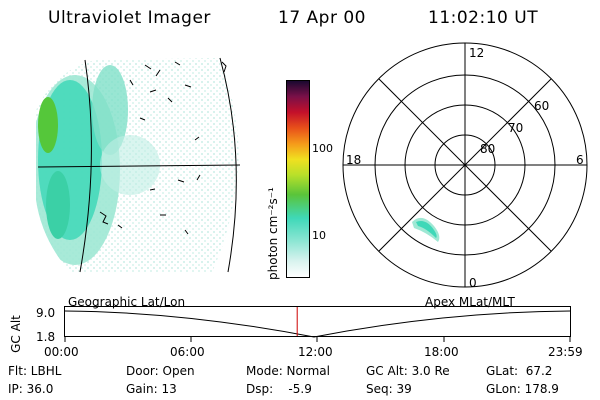 This screenshot has height=400, width=600. Describe the element at coordinates (317, 339) in the screenshot. I see `timeline-x-ticks` at that location.